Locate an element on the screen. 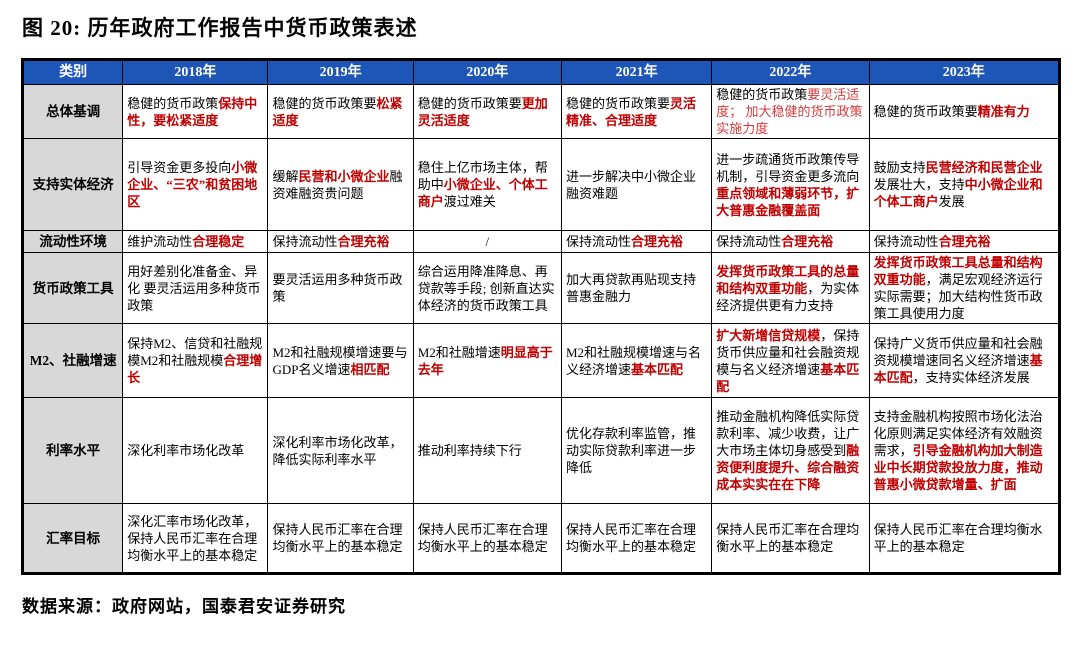 Image resolution: width=1080 pixels, height=662 pixels. column-header: 2020年 is located at coordinates (487, 72).